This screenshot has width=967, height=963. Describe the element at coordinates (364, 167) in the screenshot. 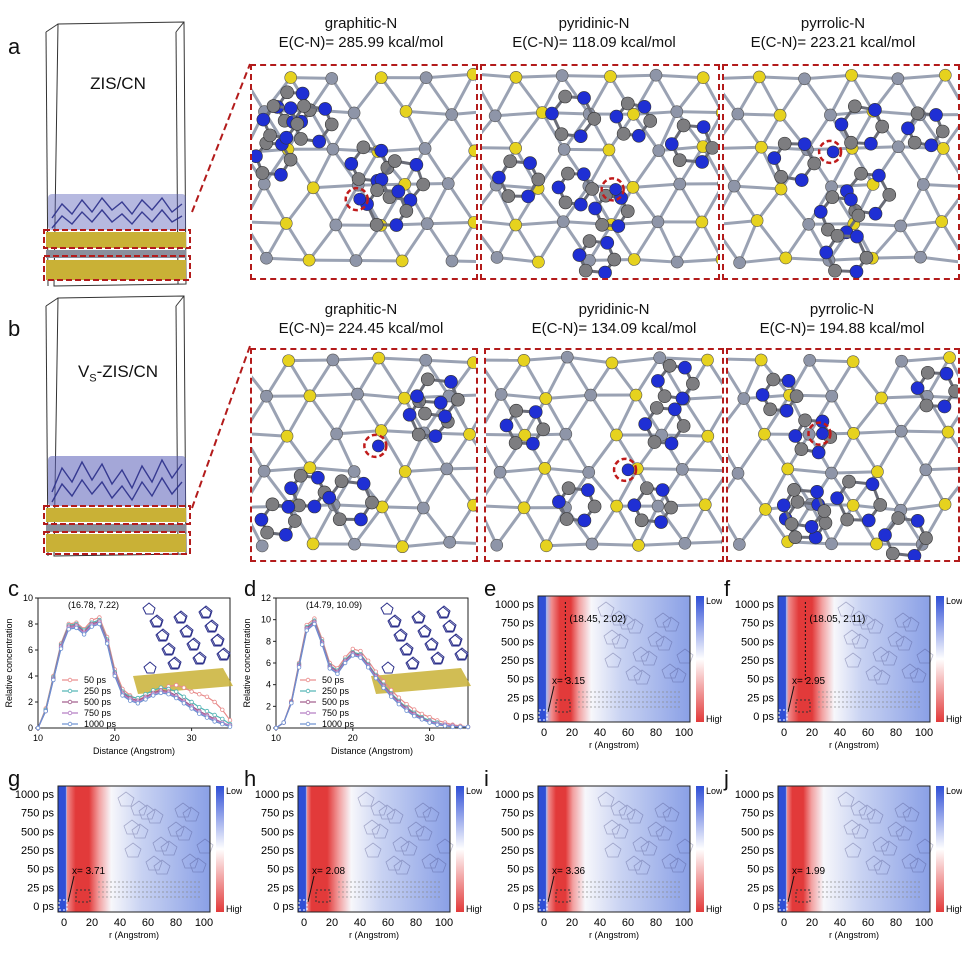

I see `mol-structure-a-graphitic` at that location.